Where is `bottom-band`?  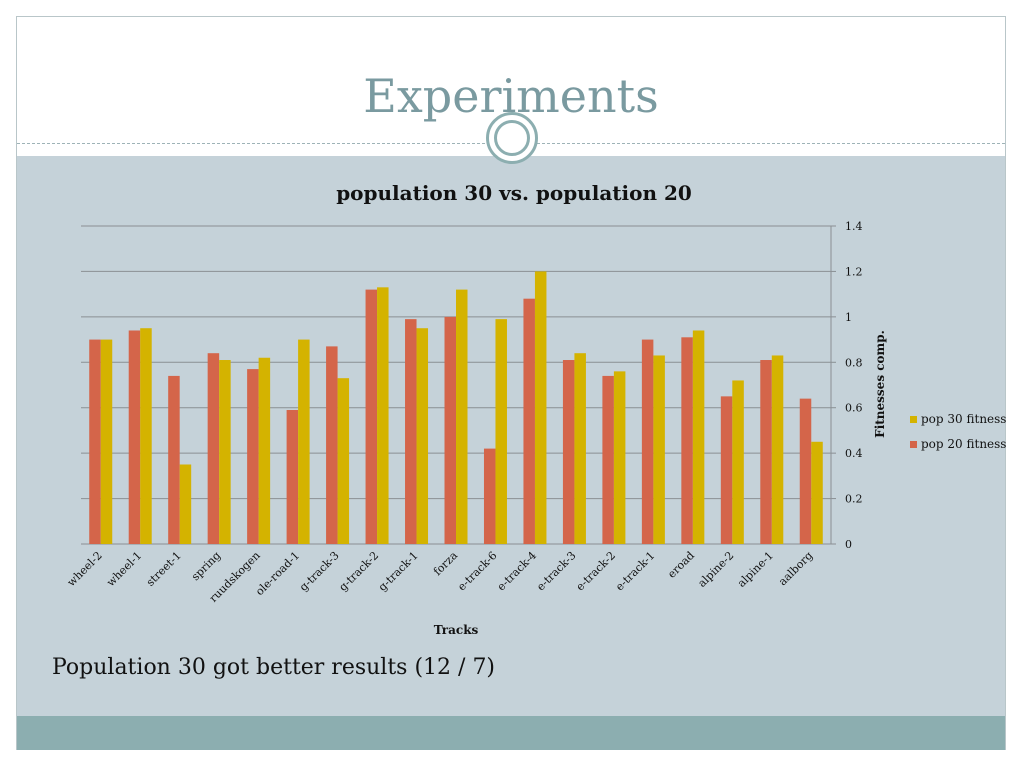
bottom-band is located at coordinates (511, 733).